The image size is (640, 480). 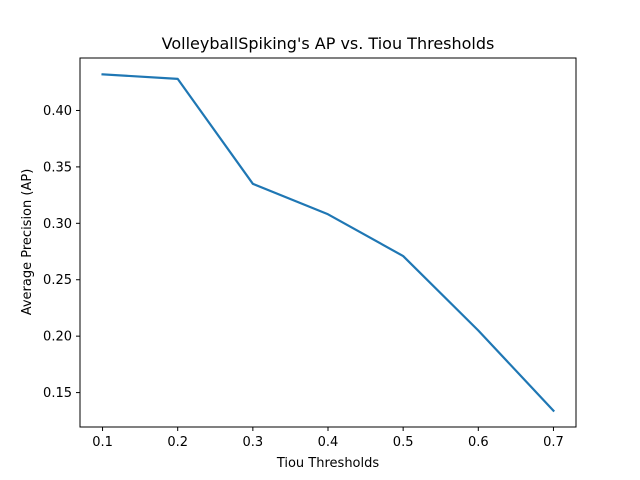 I want to click on x-tick-label: 0.7, so click(x=553, y=442).